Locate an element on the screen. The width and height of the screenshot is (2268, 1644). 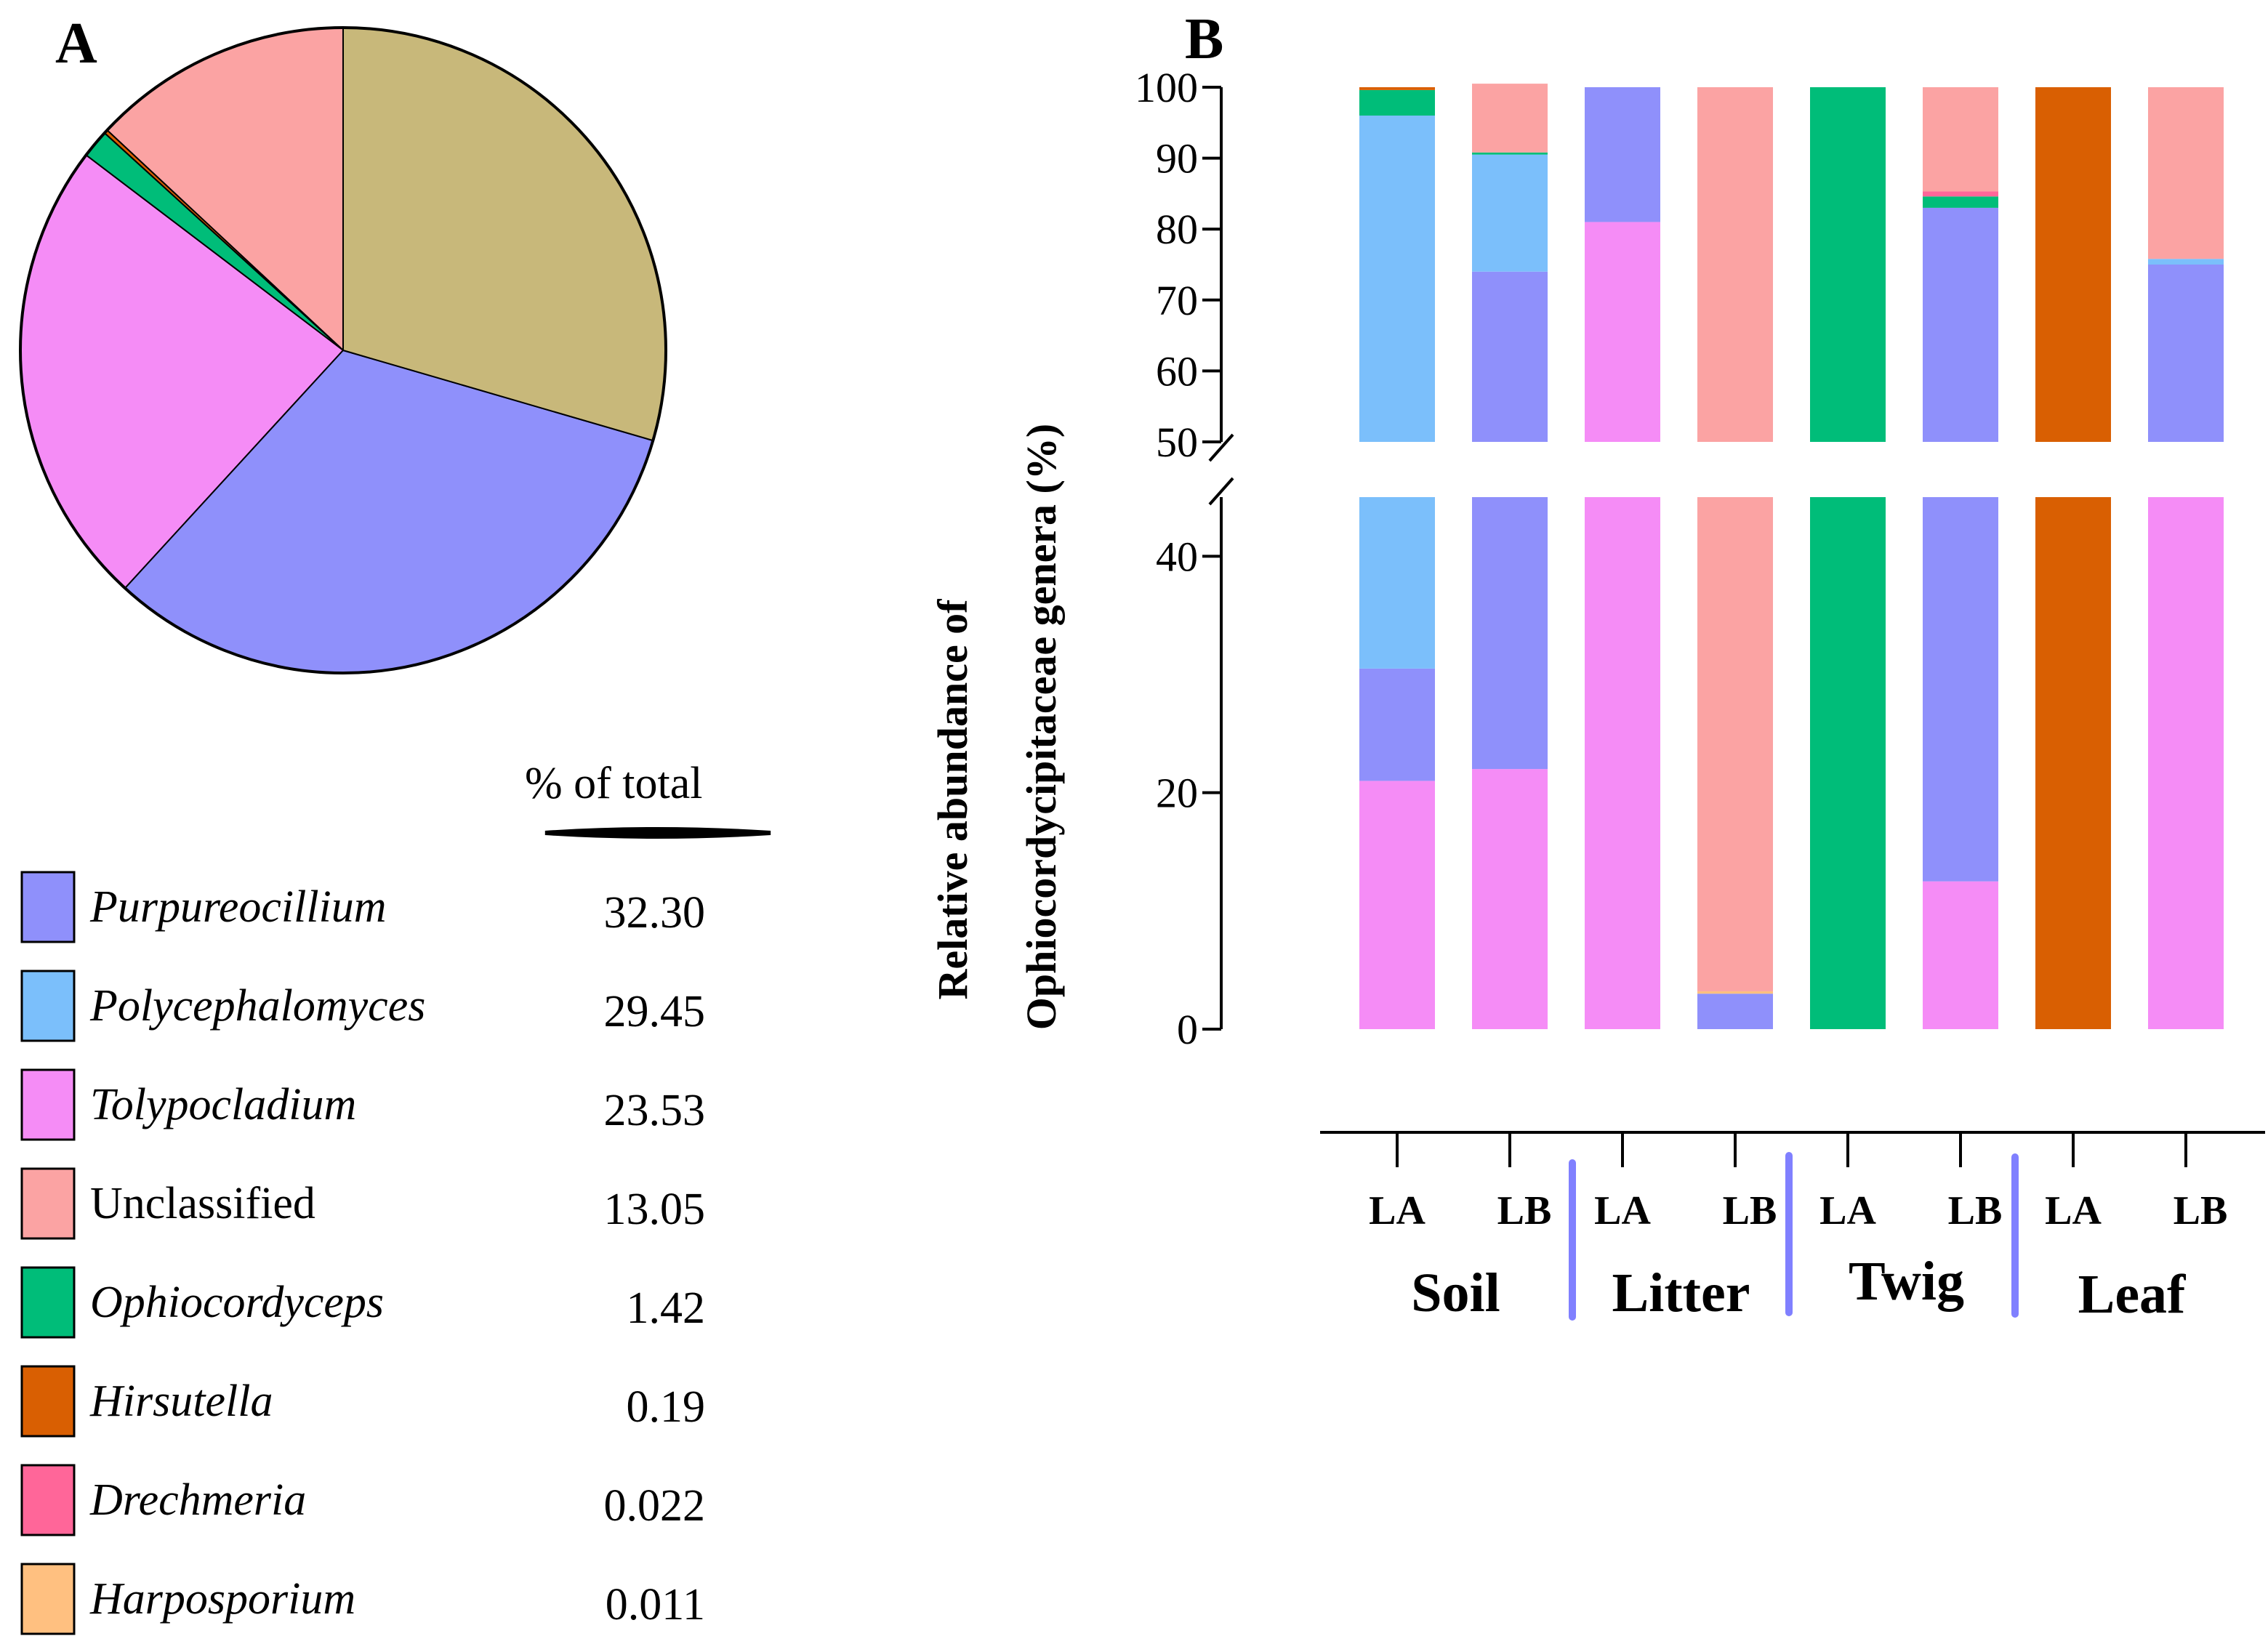
y-tick-label: 60 is located at coordinates (1177, 371).